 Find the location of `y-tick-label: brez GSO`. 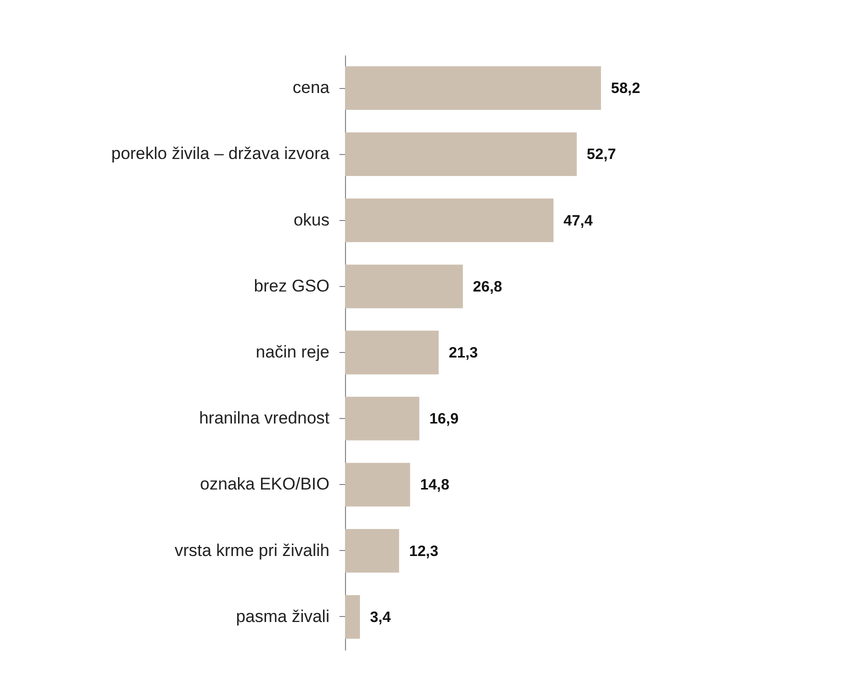

y-tick-label: brez GSO is located at coordinates (292, 286).